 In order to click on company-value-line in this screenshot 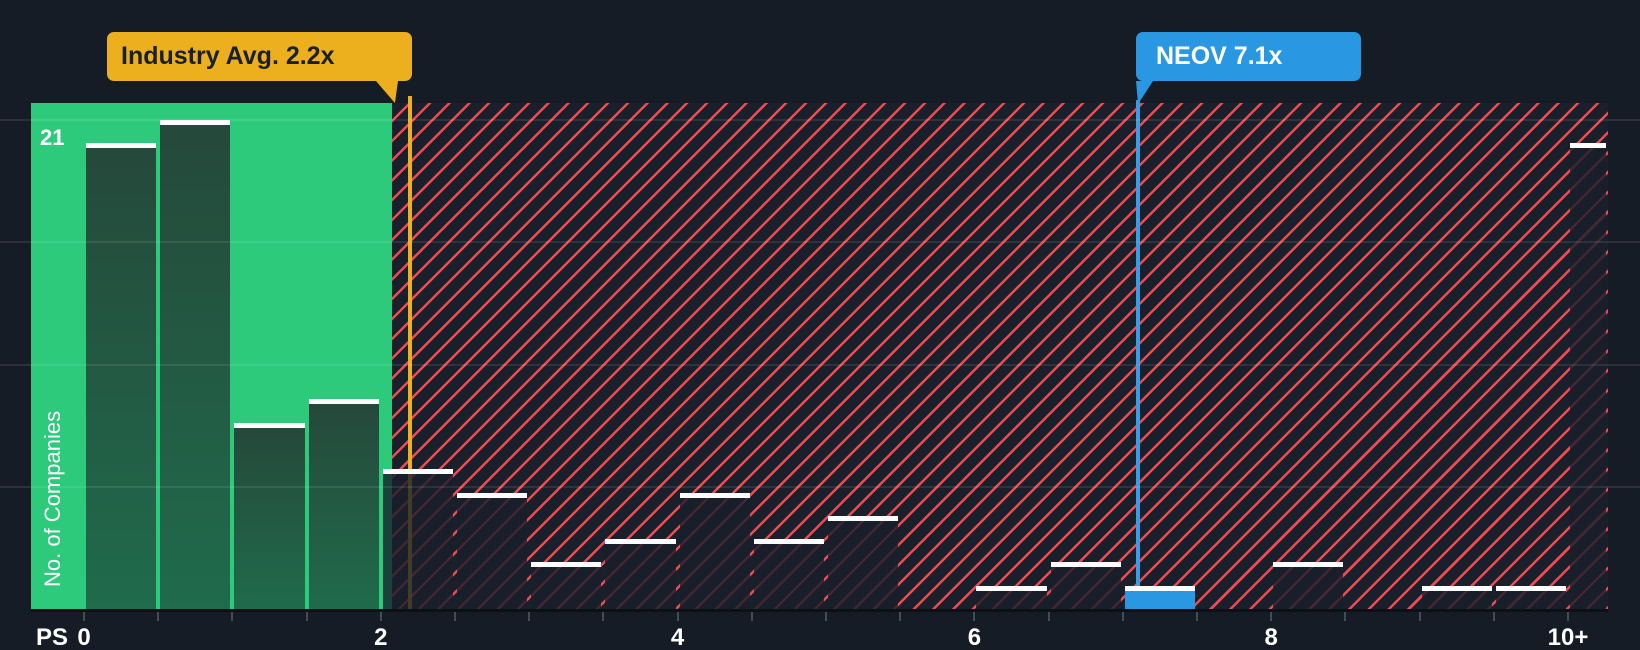, I will do `click(1138, 343)`.